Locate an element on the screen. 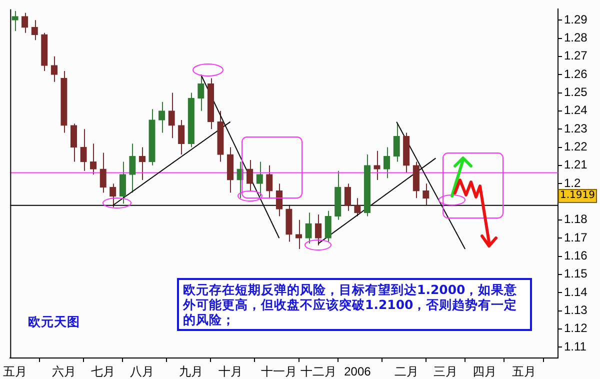 This screenshot has width=600, height=379. x-tick-label: 三月 is located at coordinates (445, 371).